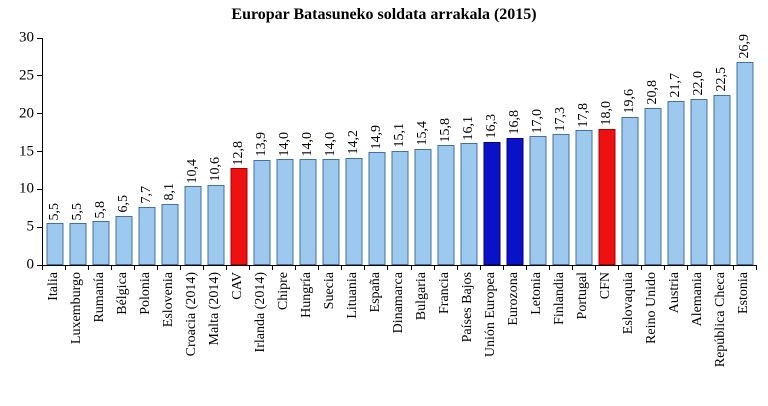 This screenshot has width=768, height=406. I want to click on bar-slot: 17,0, so click(538, 151).